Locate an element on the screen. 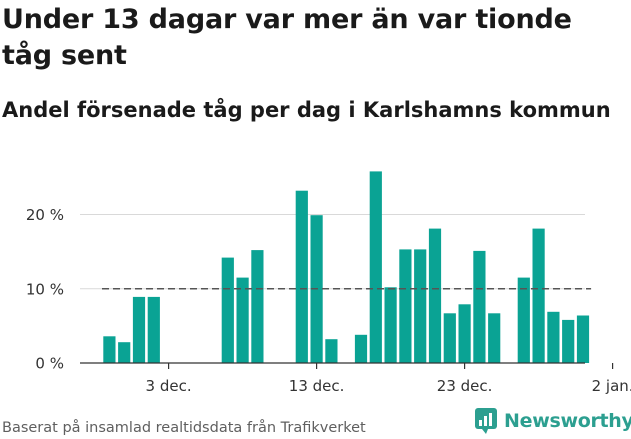  gridlines is located at coordinates (332, 252).